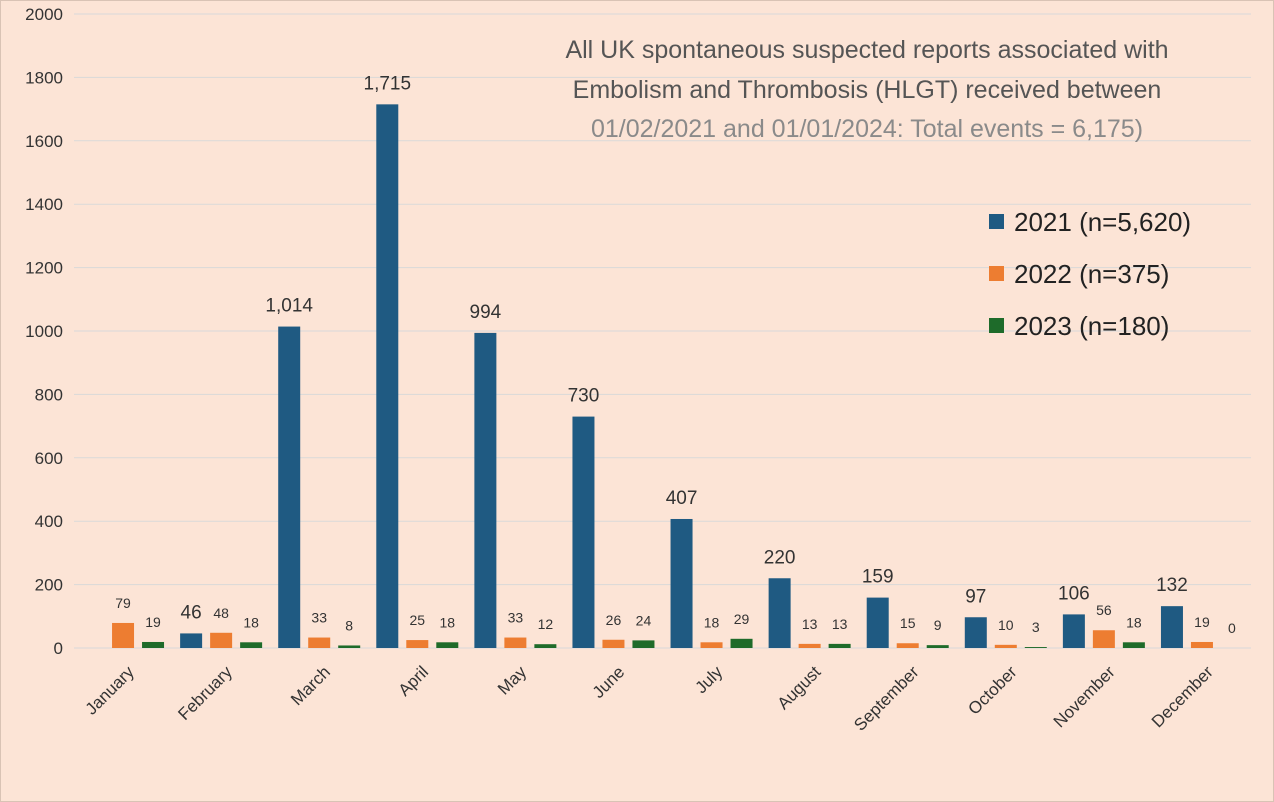 The height and width of the screenshot is (802, 1274). What do you see at coordinates (1104, 610) in the screenshot?
I see `data-label: 56` at bounding box center [1104, 610].